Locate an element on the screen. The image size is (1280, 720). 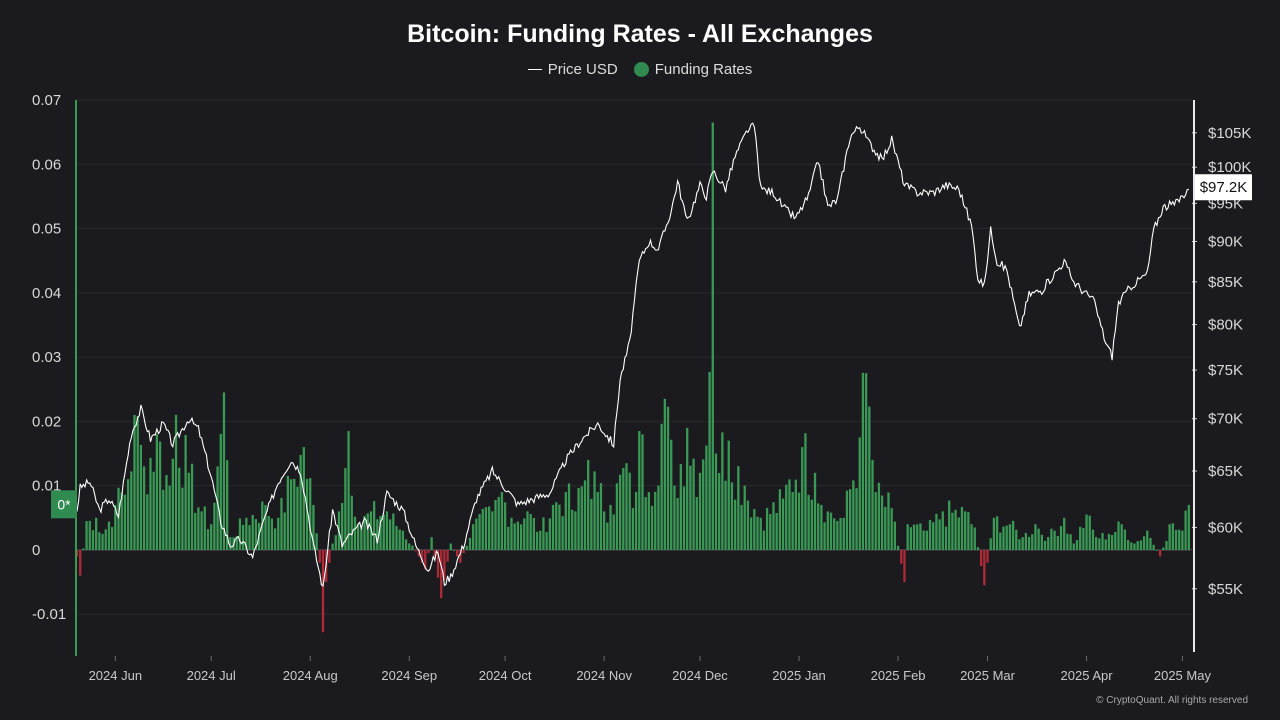
chart-title: Bitcoin: Funding Rates - All Exchanges is located at coordinates (640, 34).